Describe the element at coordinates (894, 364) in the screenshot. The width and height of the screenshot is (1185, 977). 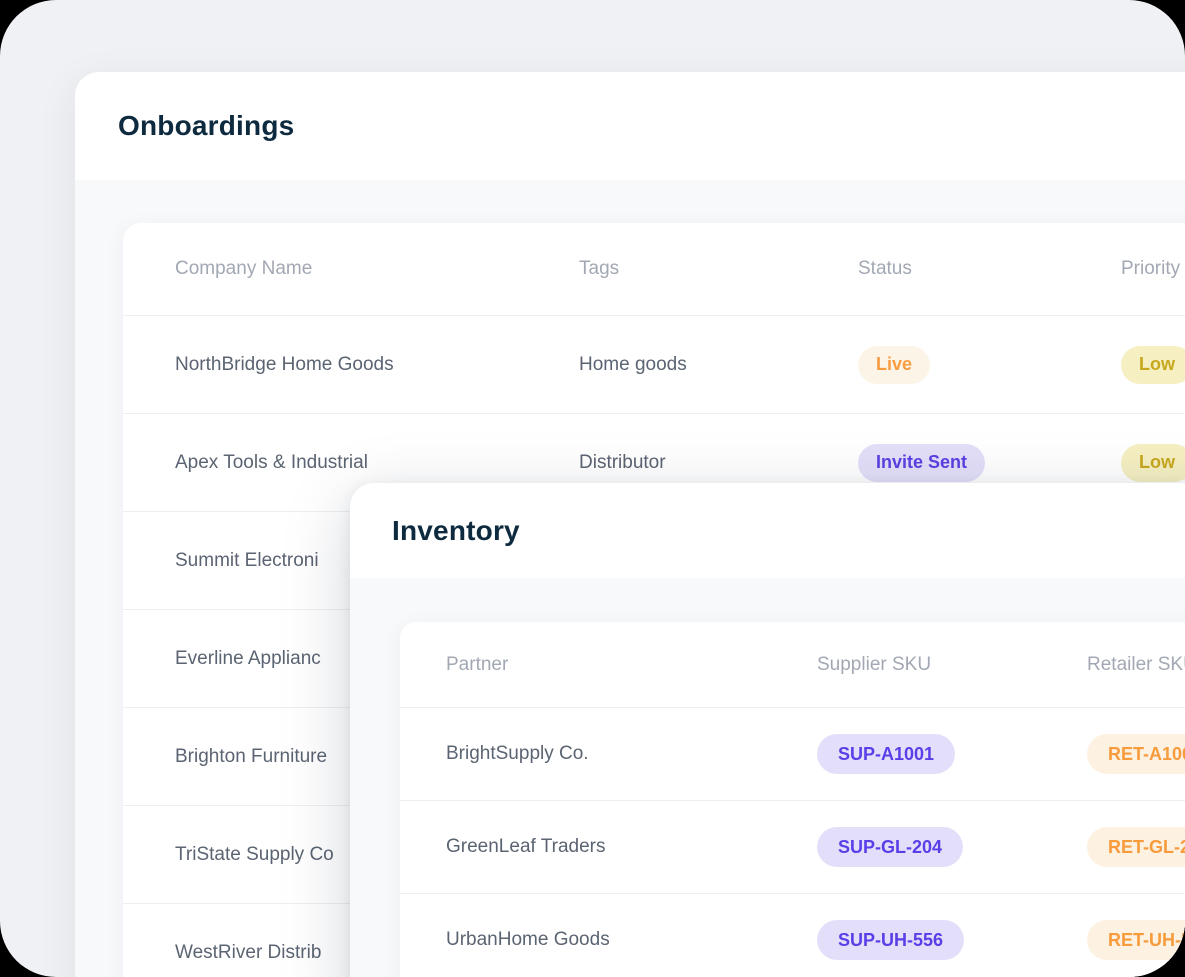
I see `status-badge: Live` at that location.